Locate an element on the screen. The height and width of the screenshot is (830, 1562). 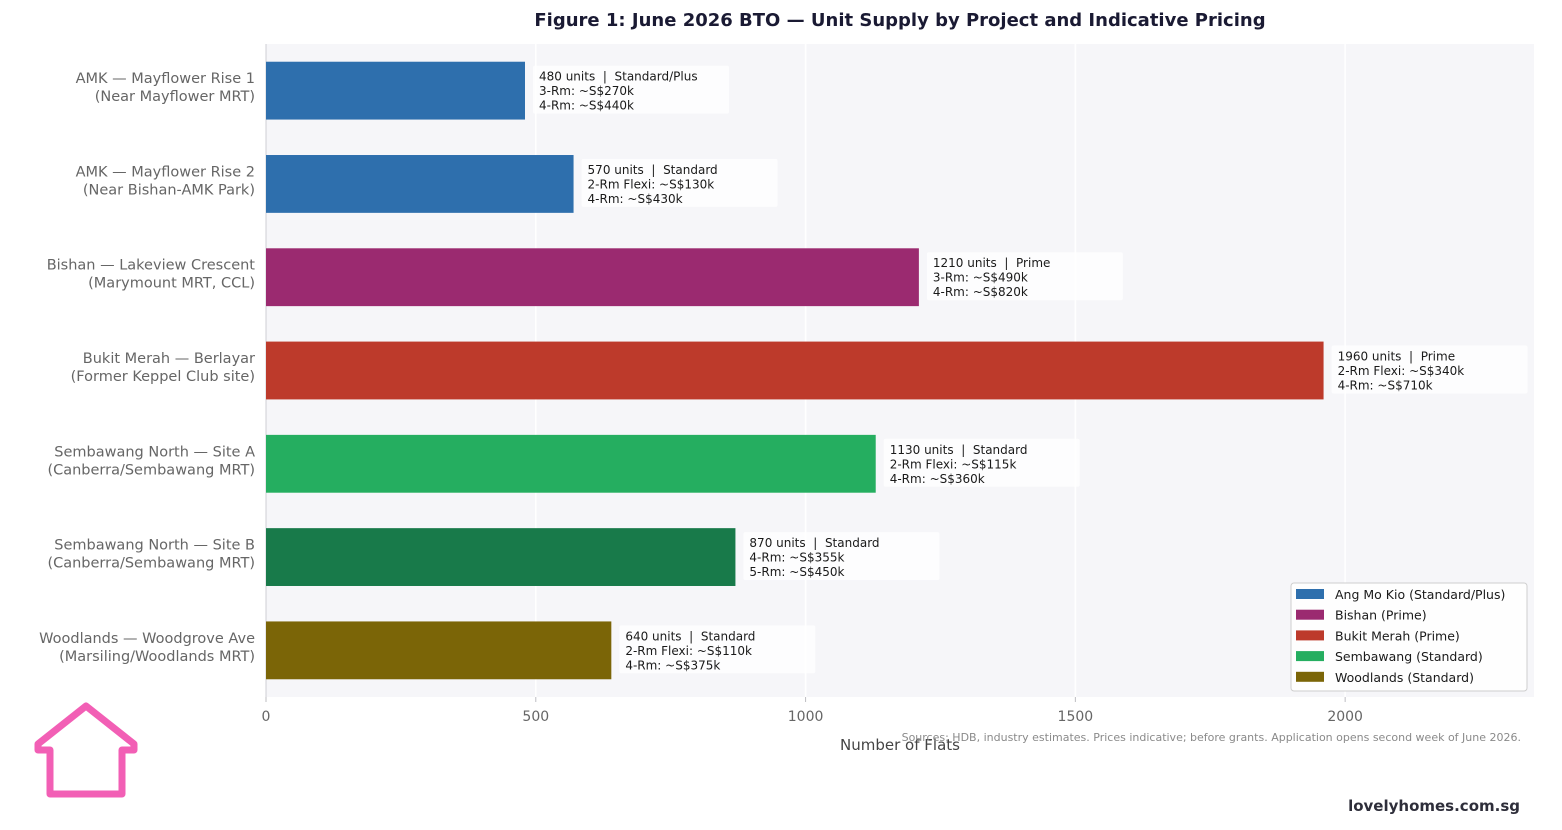
x-tick-label: 1500 is located at coordinates (1076, 717).